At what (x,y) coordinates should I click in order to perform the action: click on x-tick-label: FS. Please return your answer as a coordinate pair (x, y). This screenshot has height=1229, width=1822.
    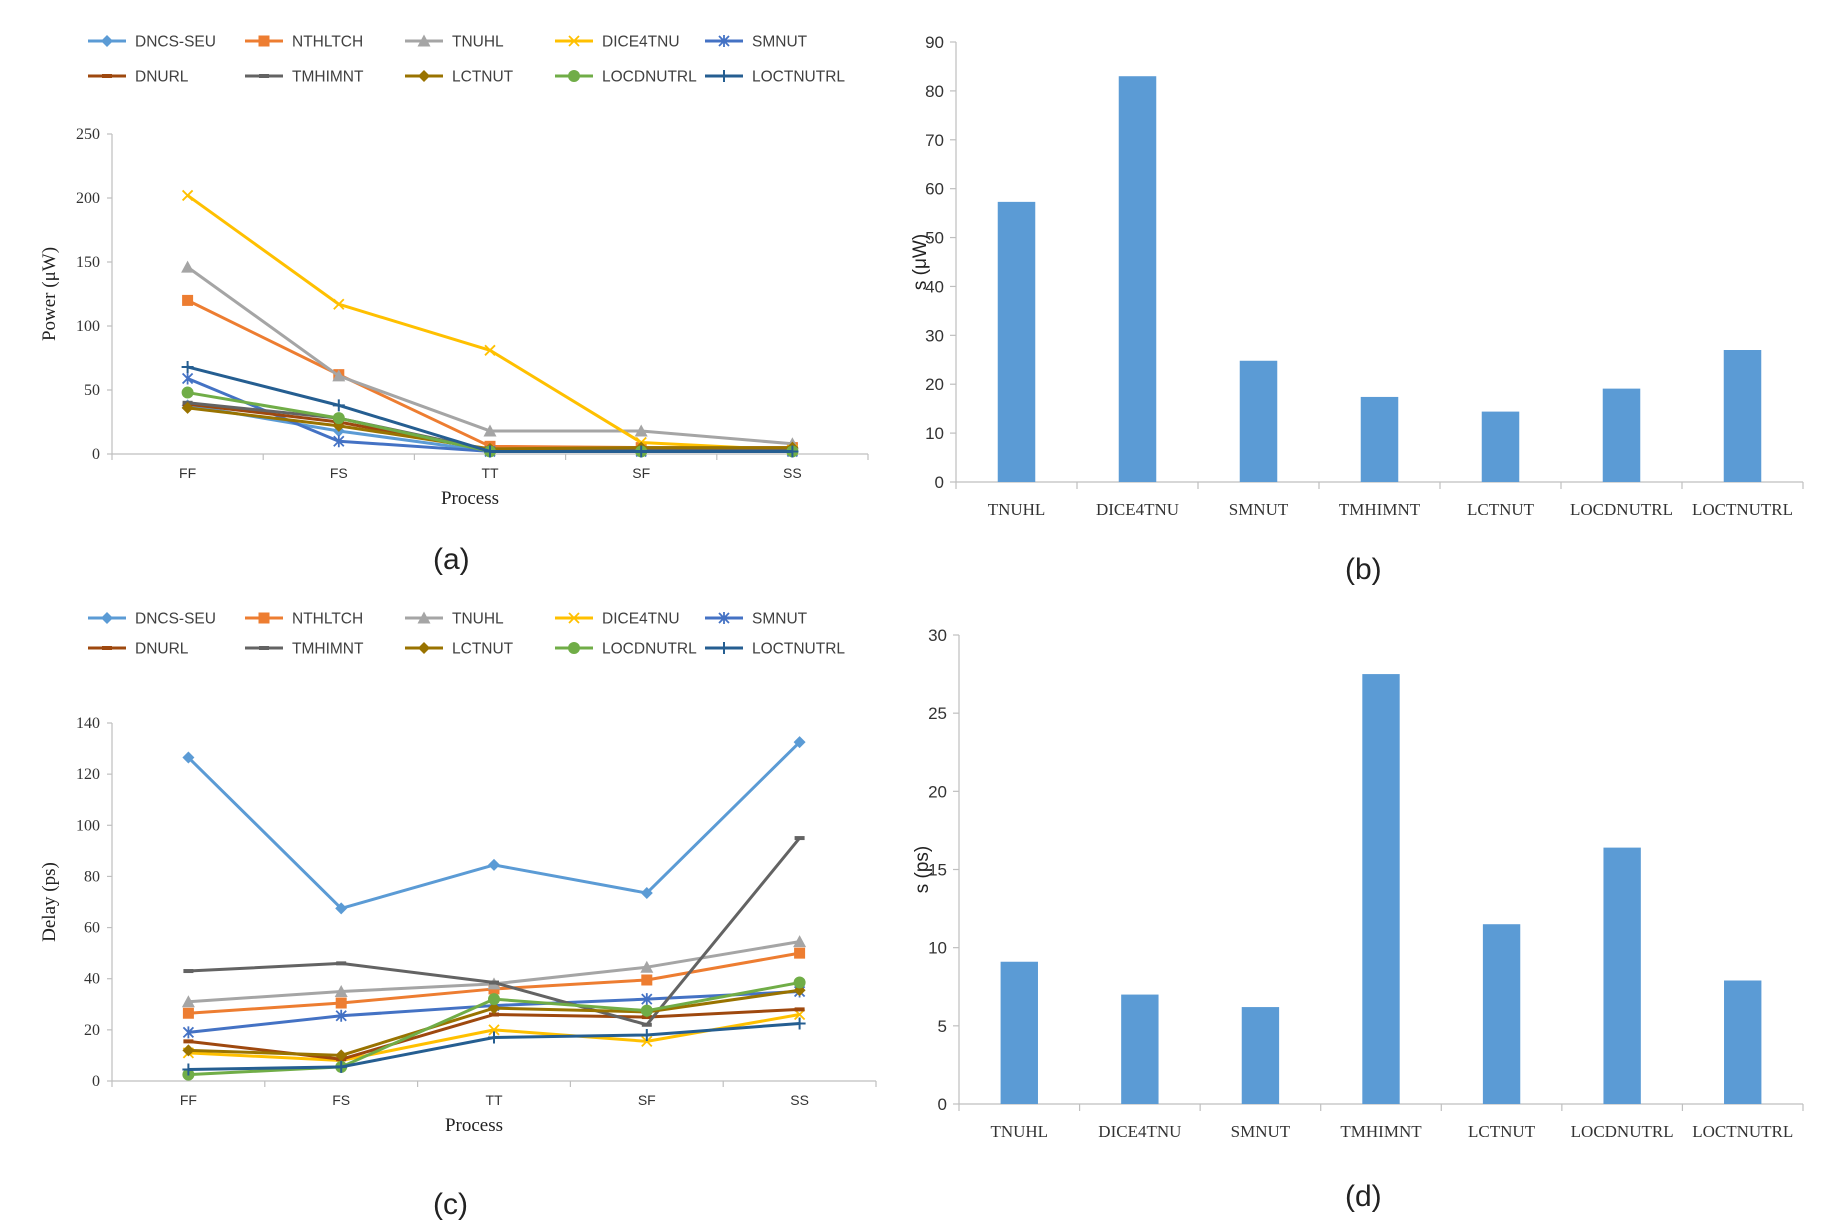
    Looking at the image, I should click on (341, 1100).